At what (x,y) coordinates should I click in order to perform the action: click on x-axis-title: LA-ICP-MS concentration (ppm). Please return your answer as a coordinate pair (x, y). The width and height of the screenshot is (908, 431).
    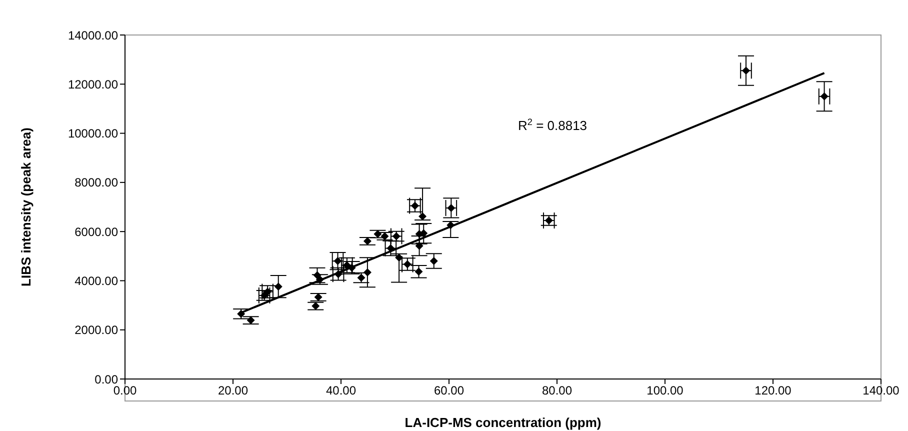
    Looking at the image, I should click on (503, 422).